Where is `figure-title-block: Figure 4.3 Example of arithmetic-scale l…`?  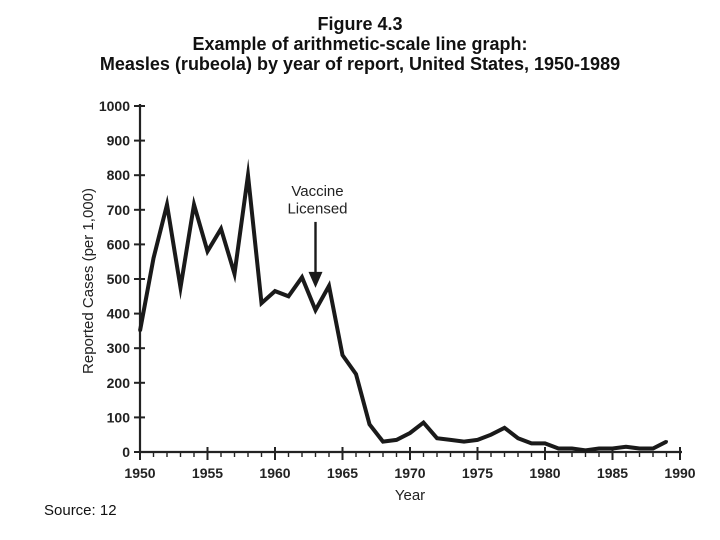 figure-title-block: Figure 4.3 Example of arithmetic-scale l… is located at coordinates (360, 44).